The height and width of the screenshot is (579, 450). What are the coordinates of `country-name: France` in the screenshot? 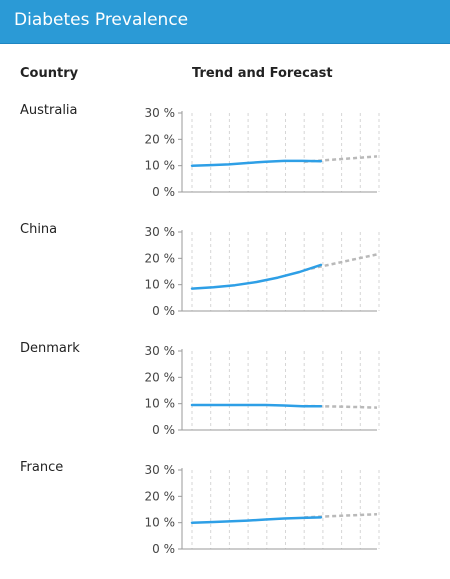 It's located at (42, 467).